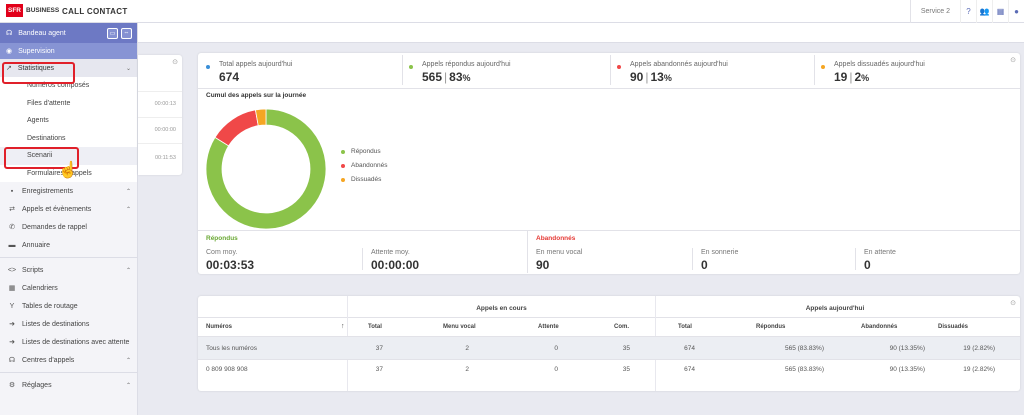  Describe the element at coordinates (36, 51) in the screenshot. I see `sidebar-item-label: Supervision` at that location.